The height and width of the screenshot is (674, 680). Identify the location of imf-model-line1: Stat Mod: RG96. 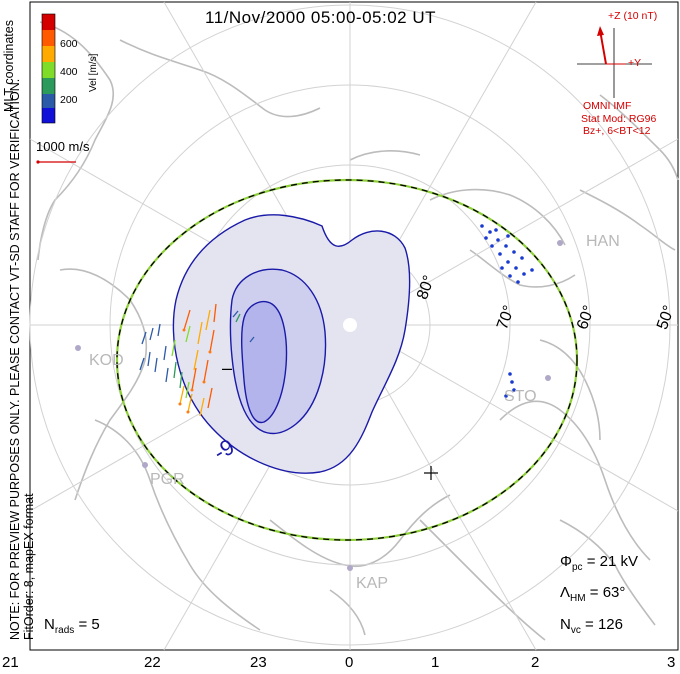
(619, 119).